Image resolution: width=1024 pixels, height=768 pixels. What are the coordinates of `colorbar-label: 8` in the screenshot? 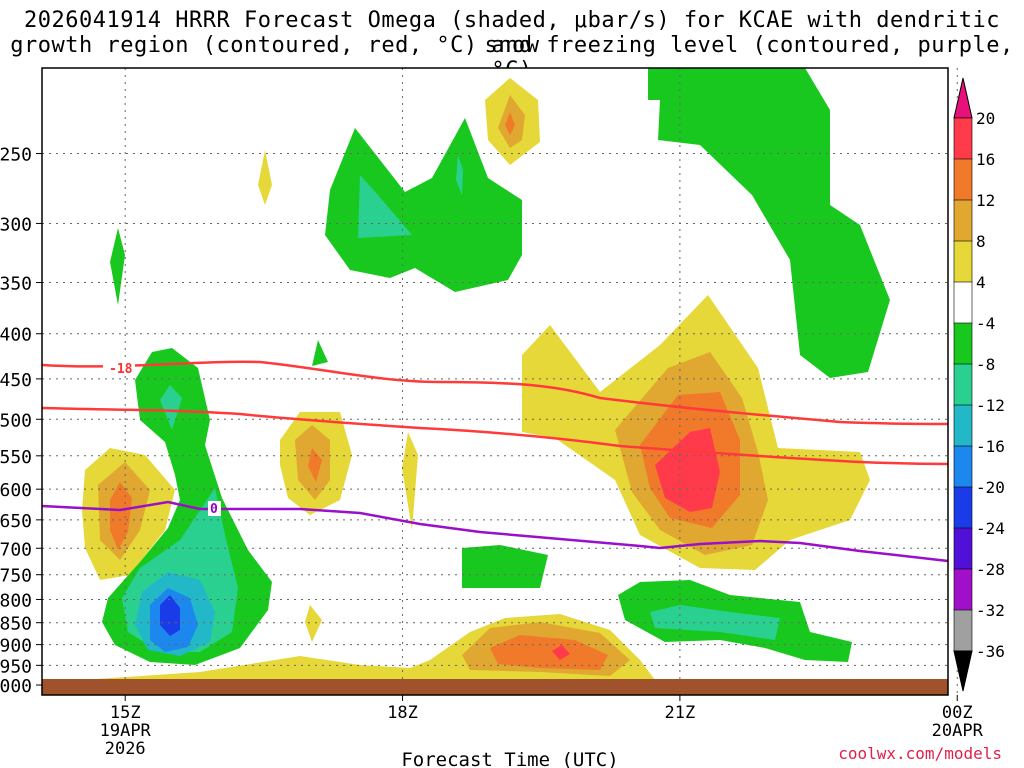 It's located at (981, 241).